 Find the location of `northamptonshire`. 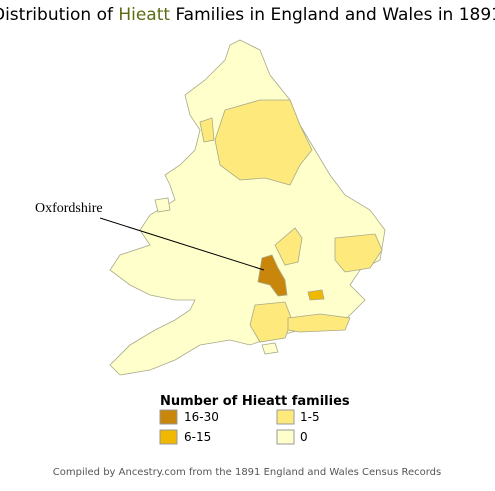

northamptonshire is located at coordinates (288, 246).